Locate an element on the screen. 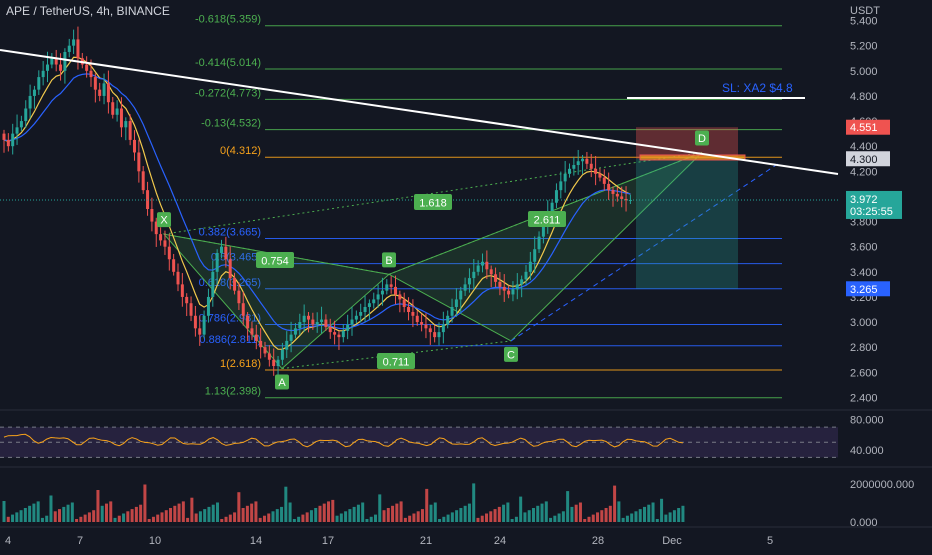 The height and width of the screenshot is (555, 932). price-axis-tick: 2.600 is located at coordinates (864, 373).